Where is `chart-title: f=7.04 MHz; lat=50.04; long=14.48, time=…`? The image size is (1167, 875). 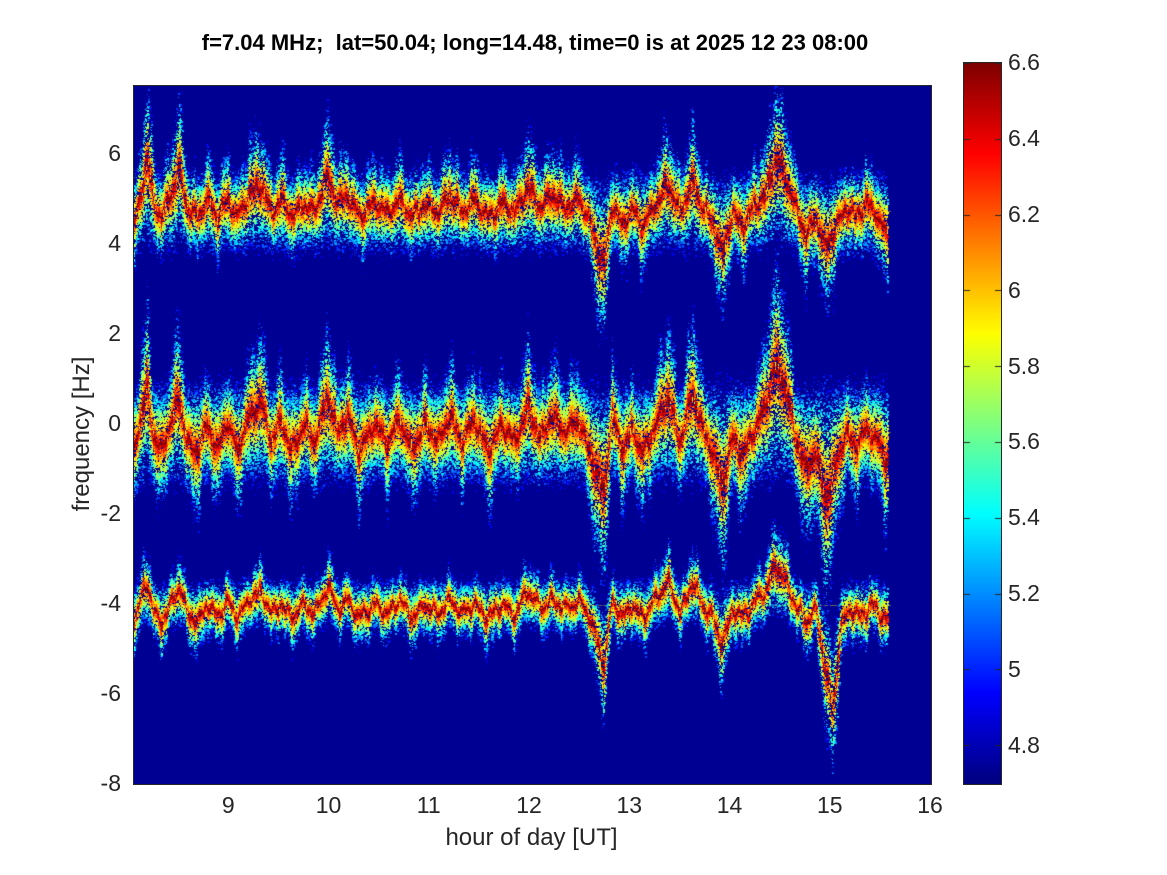 chart-title: f=7.04 MHz; lat=50.04; long=14.48, time=… is located at coordinates (535, 42).